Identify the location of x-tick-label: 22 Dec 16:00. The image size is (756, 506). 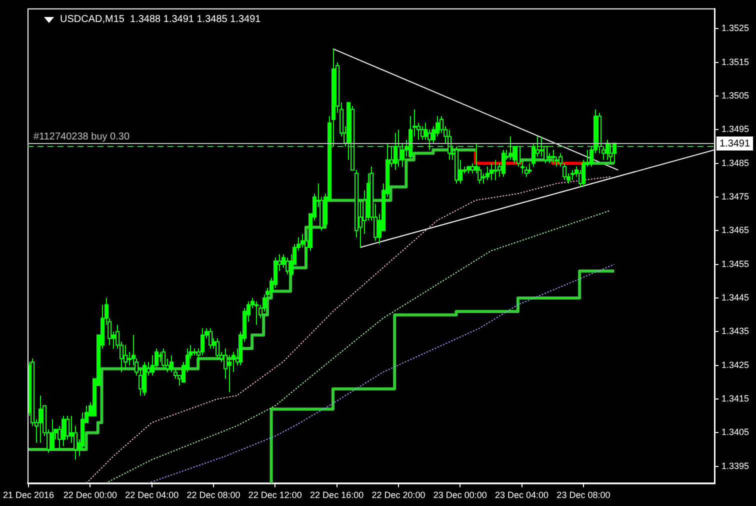
(337, 495).